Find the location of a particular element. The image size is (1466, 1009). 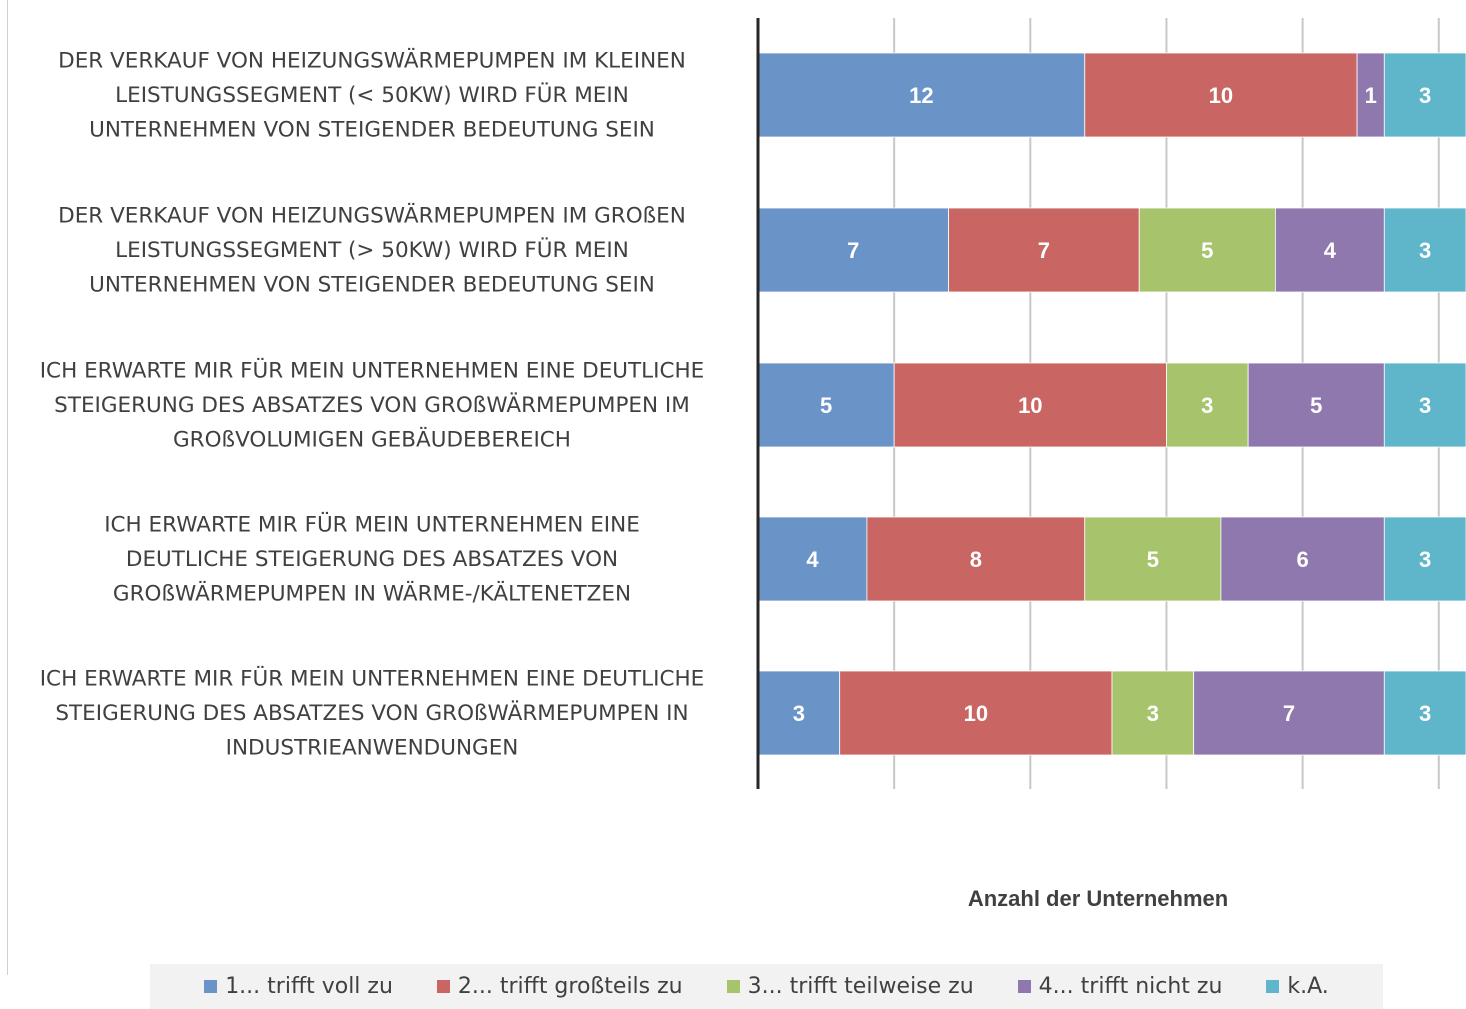

data-label: 12 is located at coordinates (921, 95).